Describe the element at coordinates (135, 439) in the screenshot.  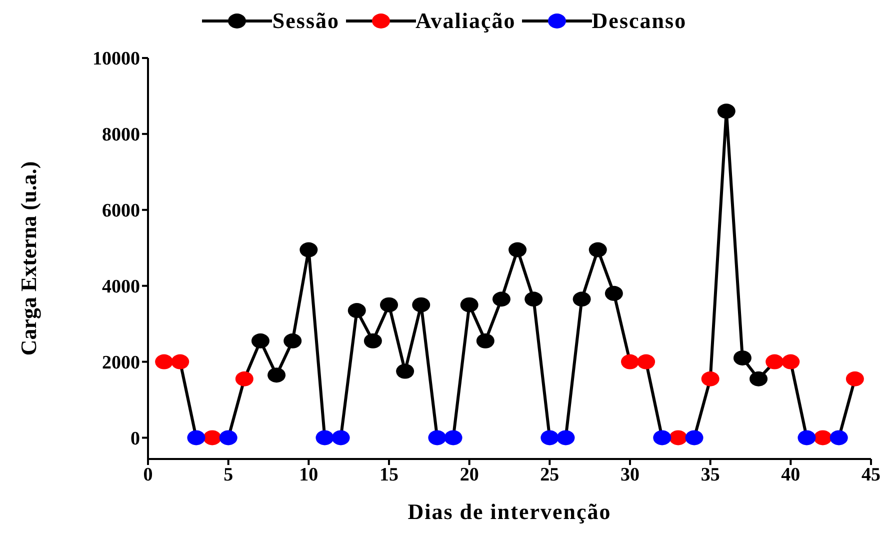
I see `y-tick-label: 0` at that location.